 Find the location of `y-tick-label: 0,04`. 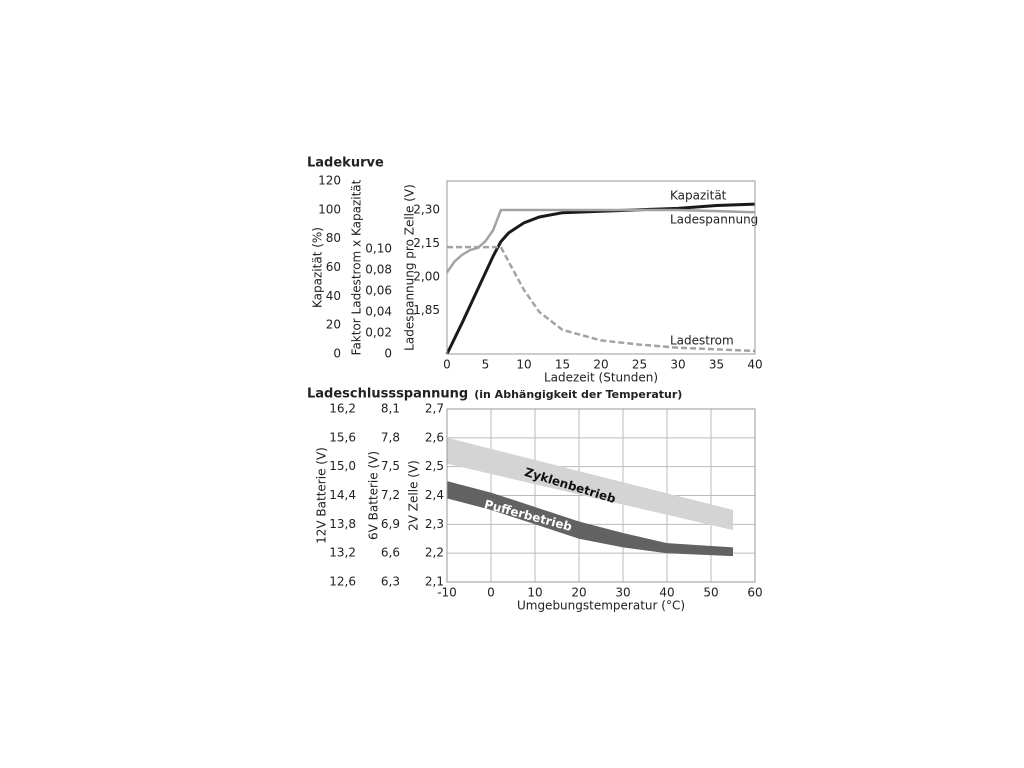

y-tick-label: 0,04 is located at coordinates (378, 312).